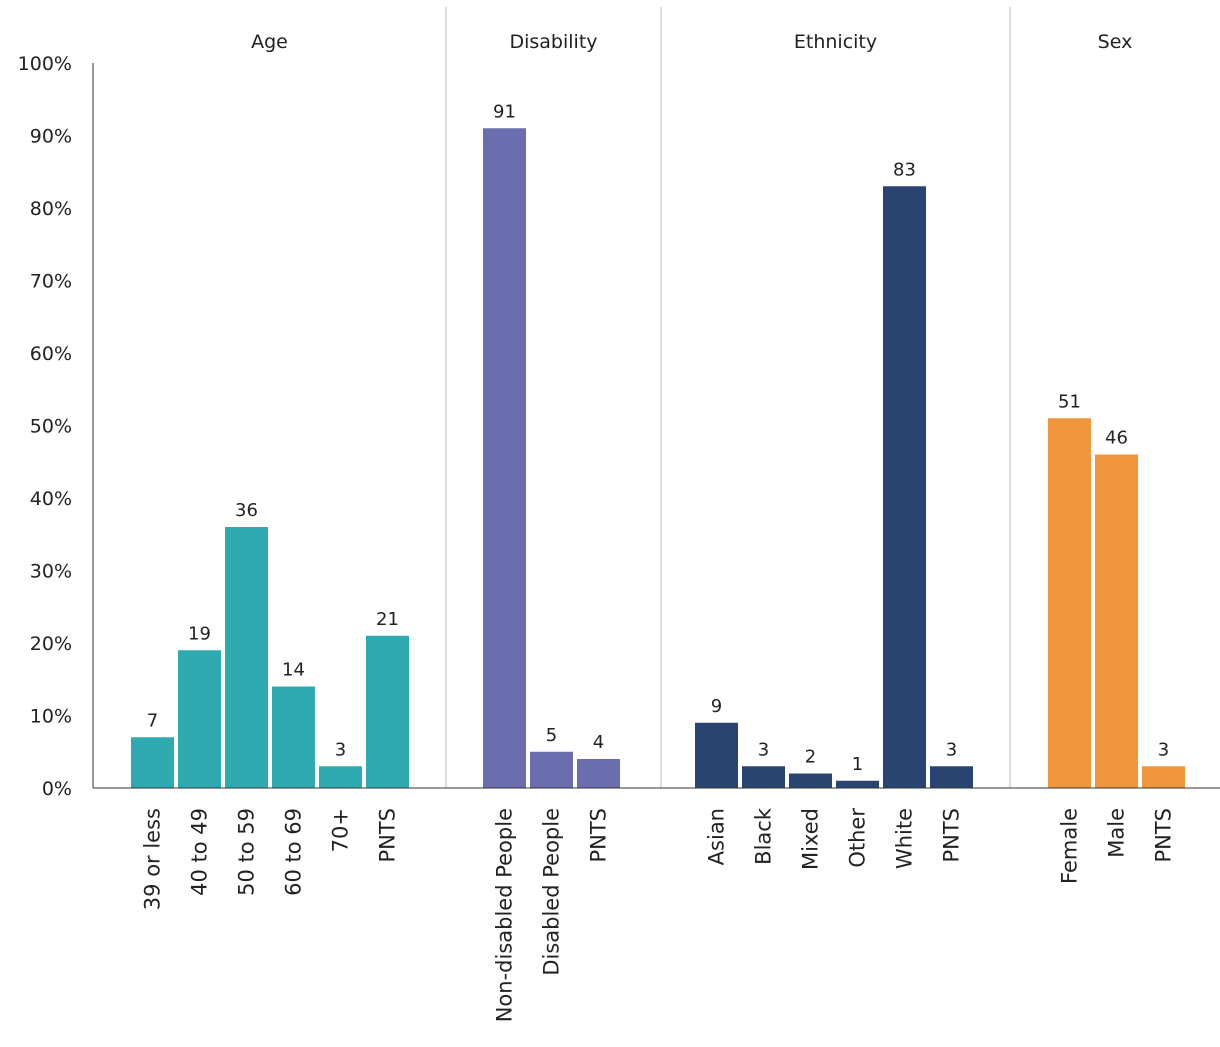 The height and width of the screenshot is (1047, 1220). I want to click on y-tick-label: 60%, so click(51, 354).